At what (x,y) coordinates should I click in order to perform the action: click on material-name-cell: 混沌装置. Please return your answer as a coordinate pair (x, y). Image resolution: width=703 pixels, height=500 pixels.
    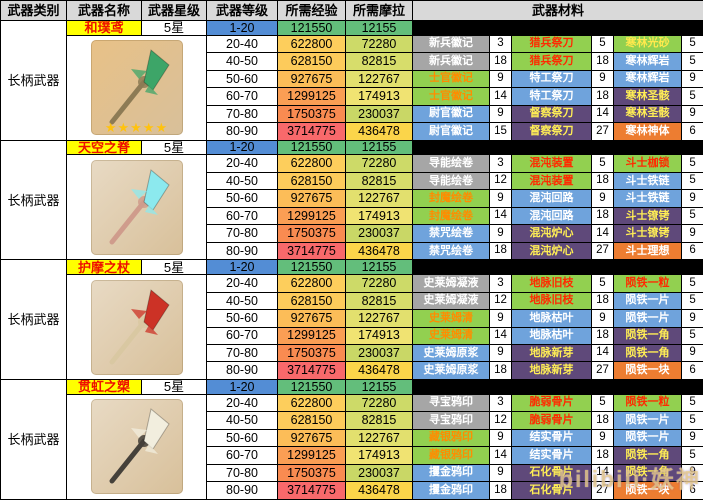
    Looking at the image, I should click on (551, 163).